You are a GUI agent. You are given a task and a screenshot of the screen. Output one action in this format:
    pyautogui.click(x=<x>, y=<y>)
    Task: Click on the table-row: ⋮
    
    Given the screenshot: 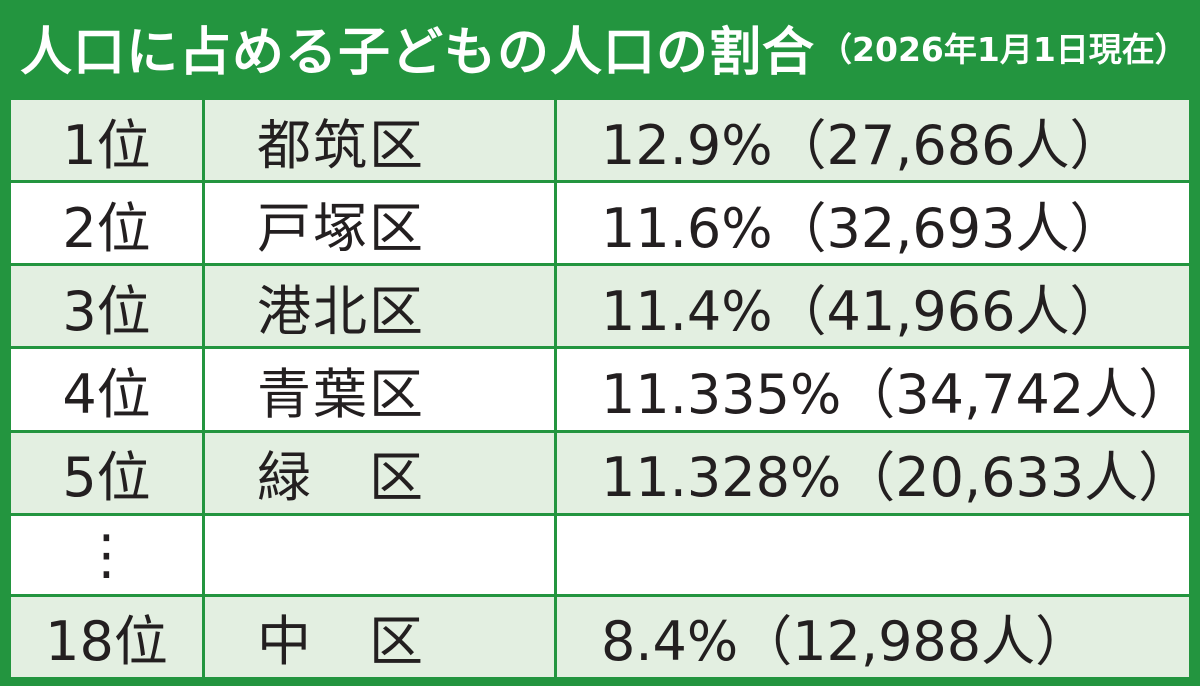 What is the action you would take?
    pyautogui.click(x=600, y=554)
    